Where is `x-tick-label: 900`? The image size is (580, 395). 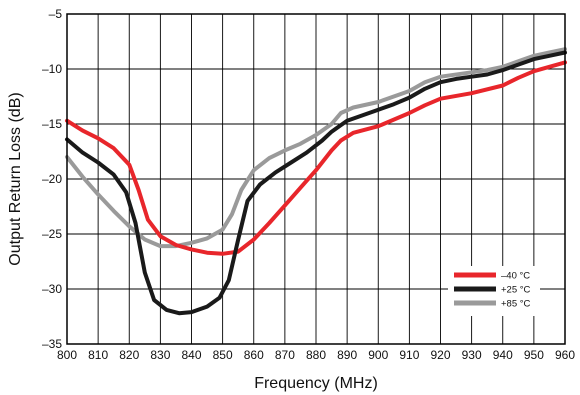
x-tick-label: 900 is located at coordinates (378, 355).